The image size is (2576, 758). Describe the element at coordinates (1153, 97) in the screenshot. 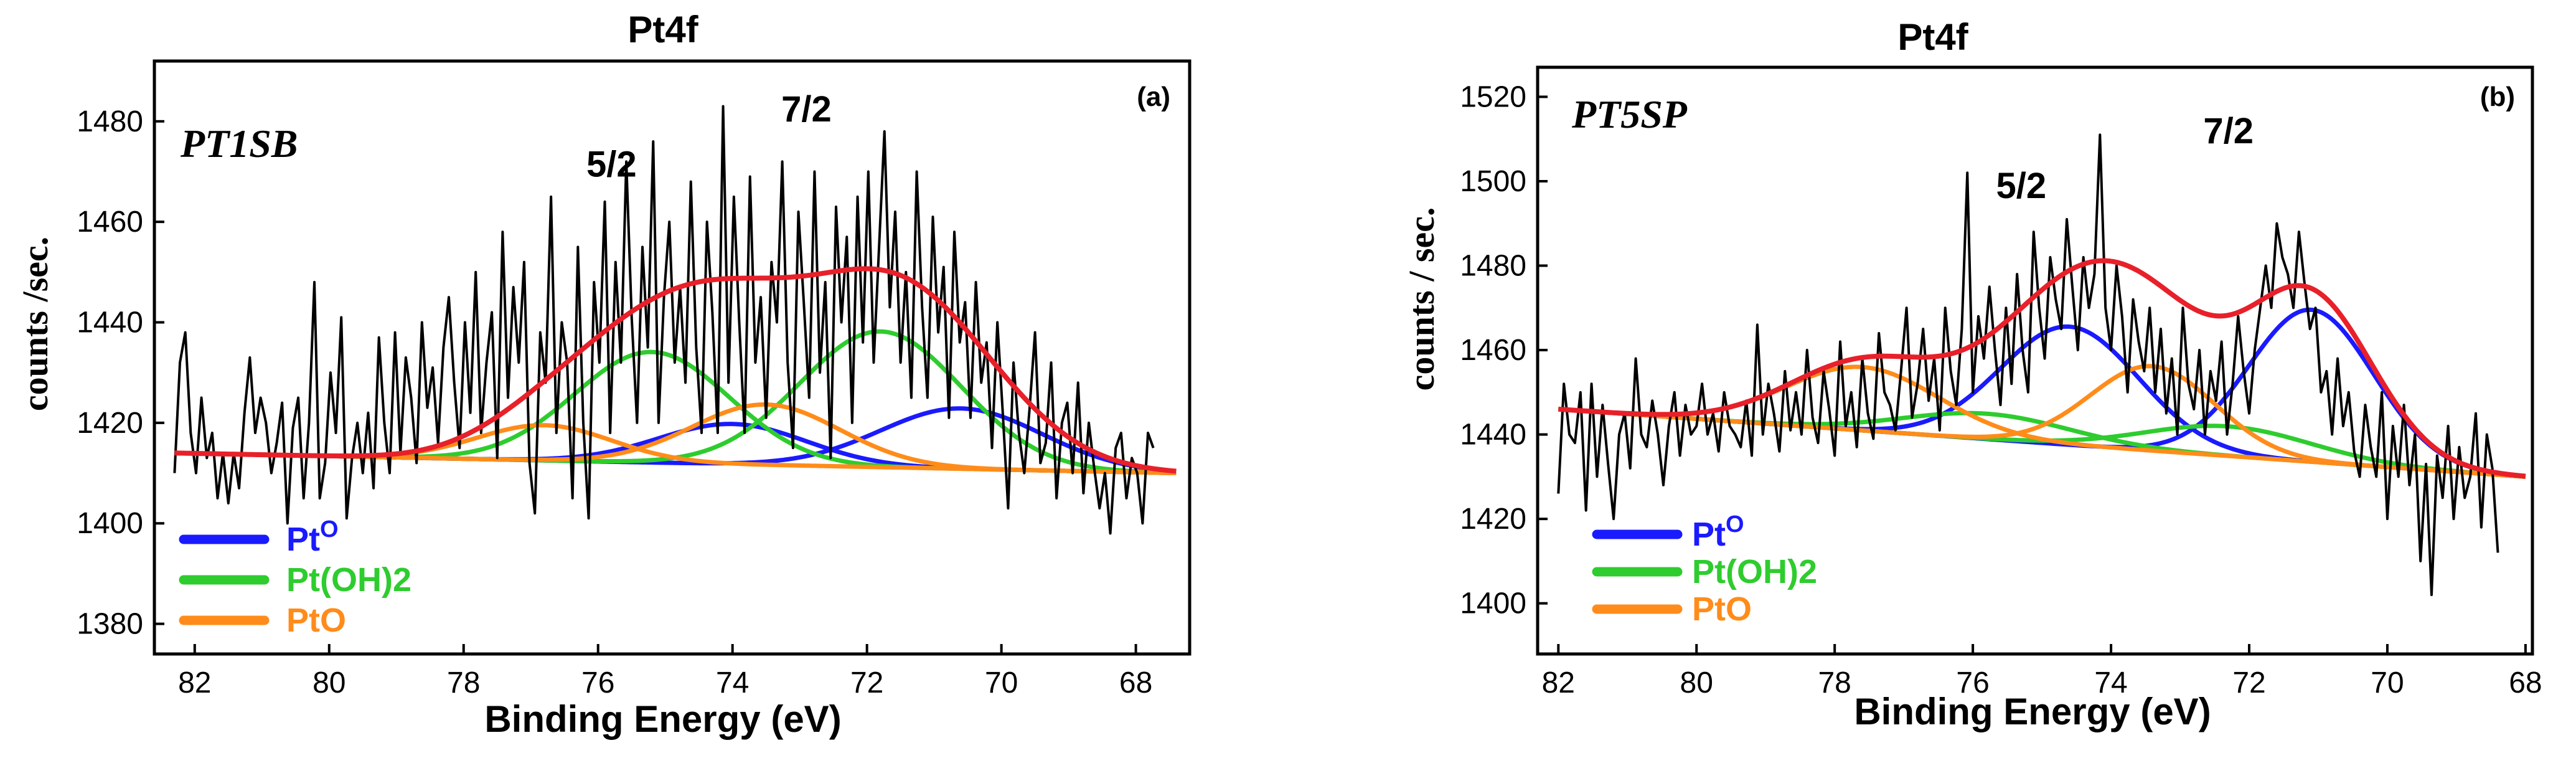

I see `panel-label: (a)` at that location.